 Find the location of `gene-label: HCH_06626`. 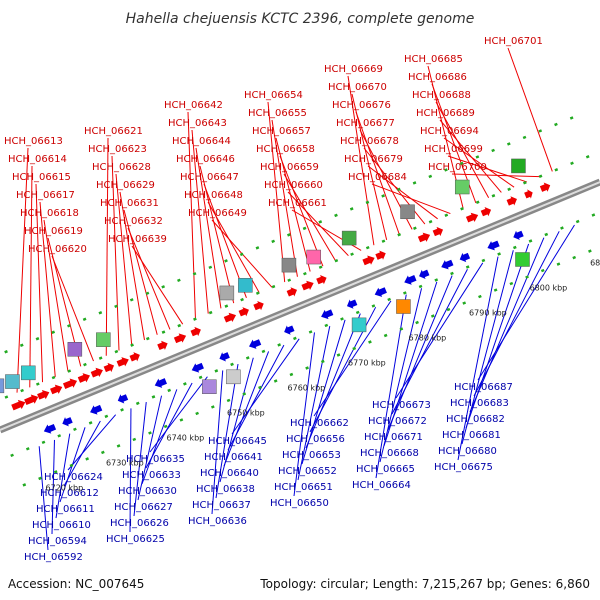

gene-label: HCH_06626 is located at coordinates (139, 523).